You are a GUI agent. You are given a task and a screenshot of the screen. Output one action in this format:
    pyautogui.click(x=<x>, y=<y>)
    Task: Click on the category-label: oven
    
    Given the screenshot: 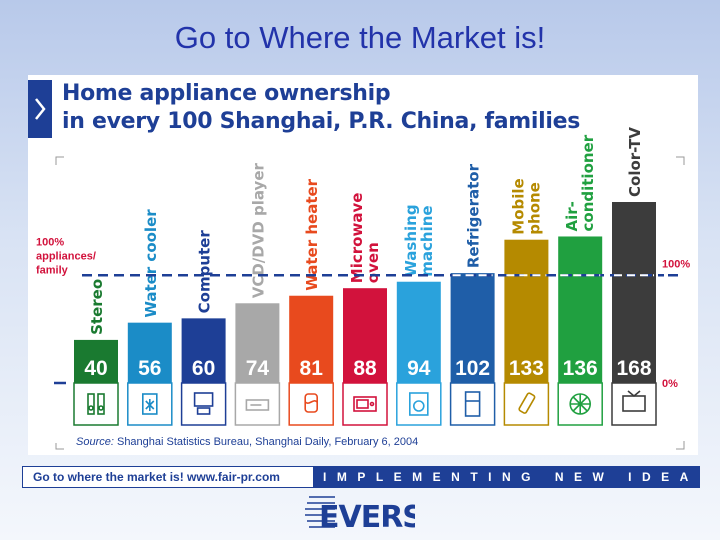 What is the action you would take?
    pyautogui.click(x=373, y=262)
    